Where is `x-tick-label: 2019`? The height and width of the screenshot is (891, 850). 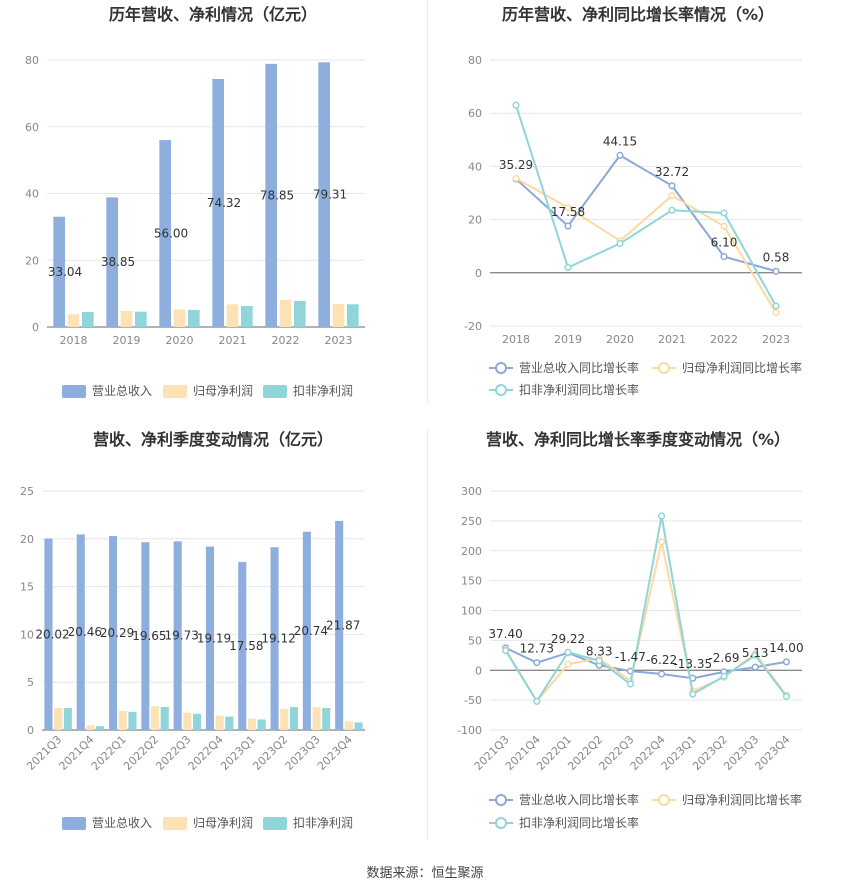
x-tick-label: 2019 is located at coordinates (568, 339).